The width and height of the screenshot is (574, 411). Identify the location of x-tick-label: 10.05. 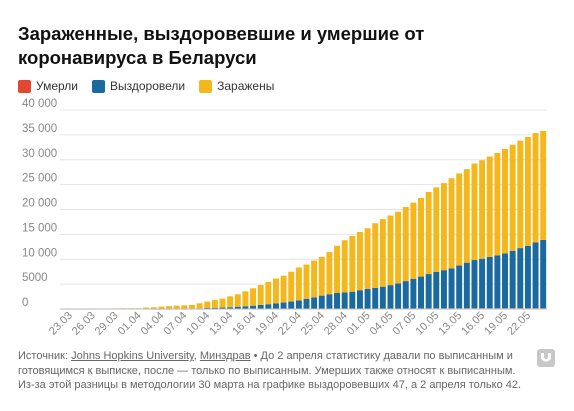
(427, 324).